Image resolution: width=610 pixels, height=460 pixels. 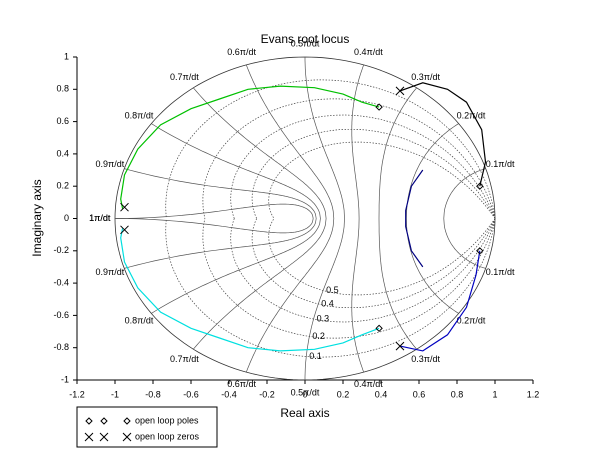 I want to click on y-tick-label: -0.8, so click(x=61, y=347).